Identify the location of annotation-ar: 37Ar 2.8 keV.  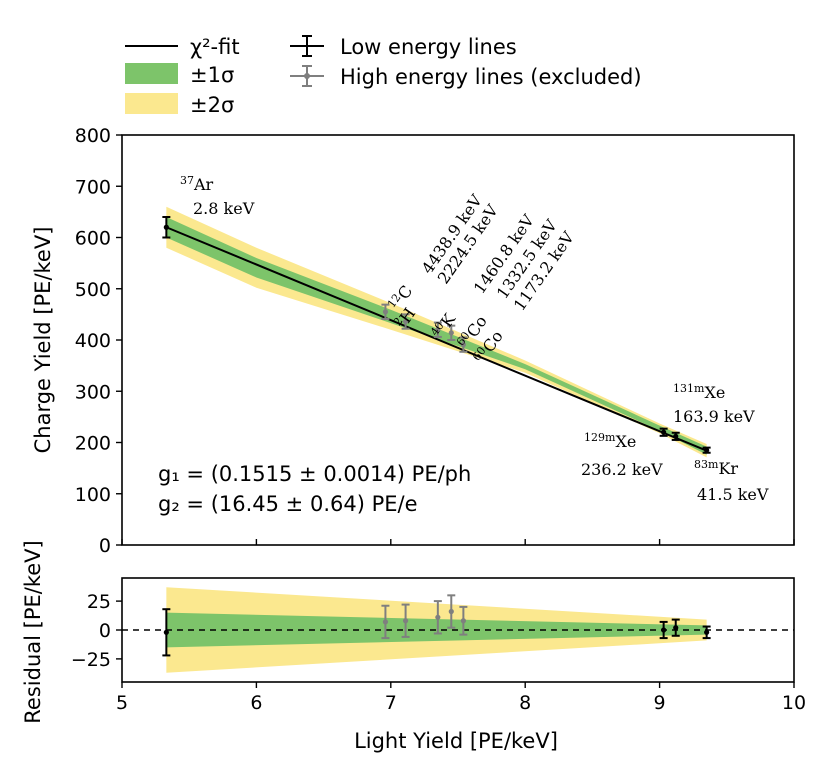
(217, 196).